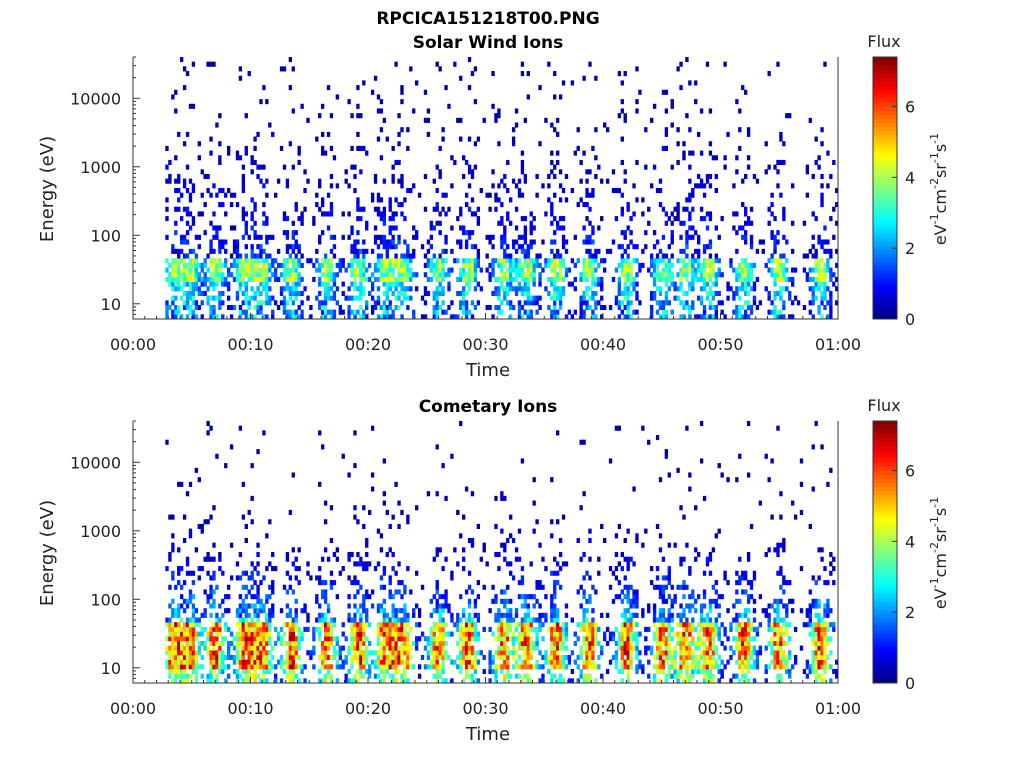 This screenshot has width=1024, height=768. Describe the element at coordinates (885, 317) in the screenshot. I see `colorbar-segment` at that location.